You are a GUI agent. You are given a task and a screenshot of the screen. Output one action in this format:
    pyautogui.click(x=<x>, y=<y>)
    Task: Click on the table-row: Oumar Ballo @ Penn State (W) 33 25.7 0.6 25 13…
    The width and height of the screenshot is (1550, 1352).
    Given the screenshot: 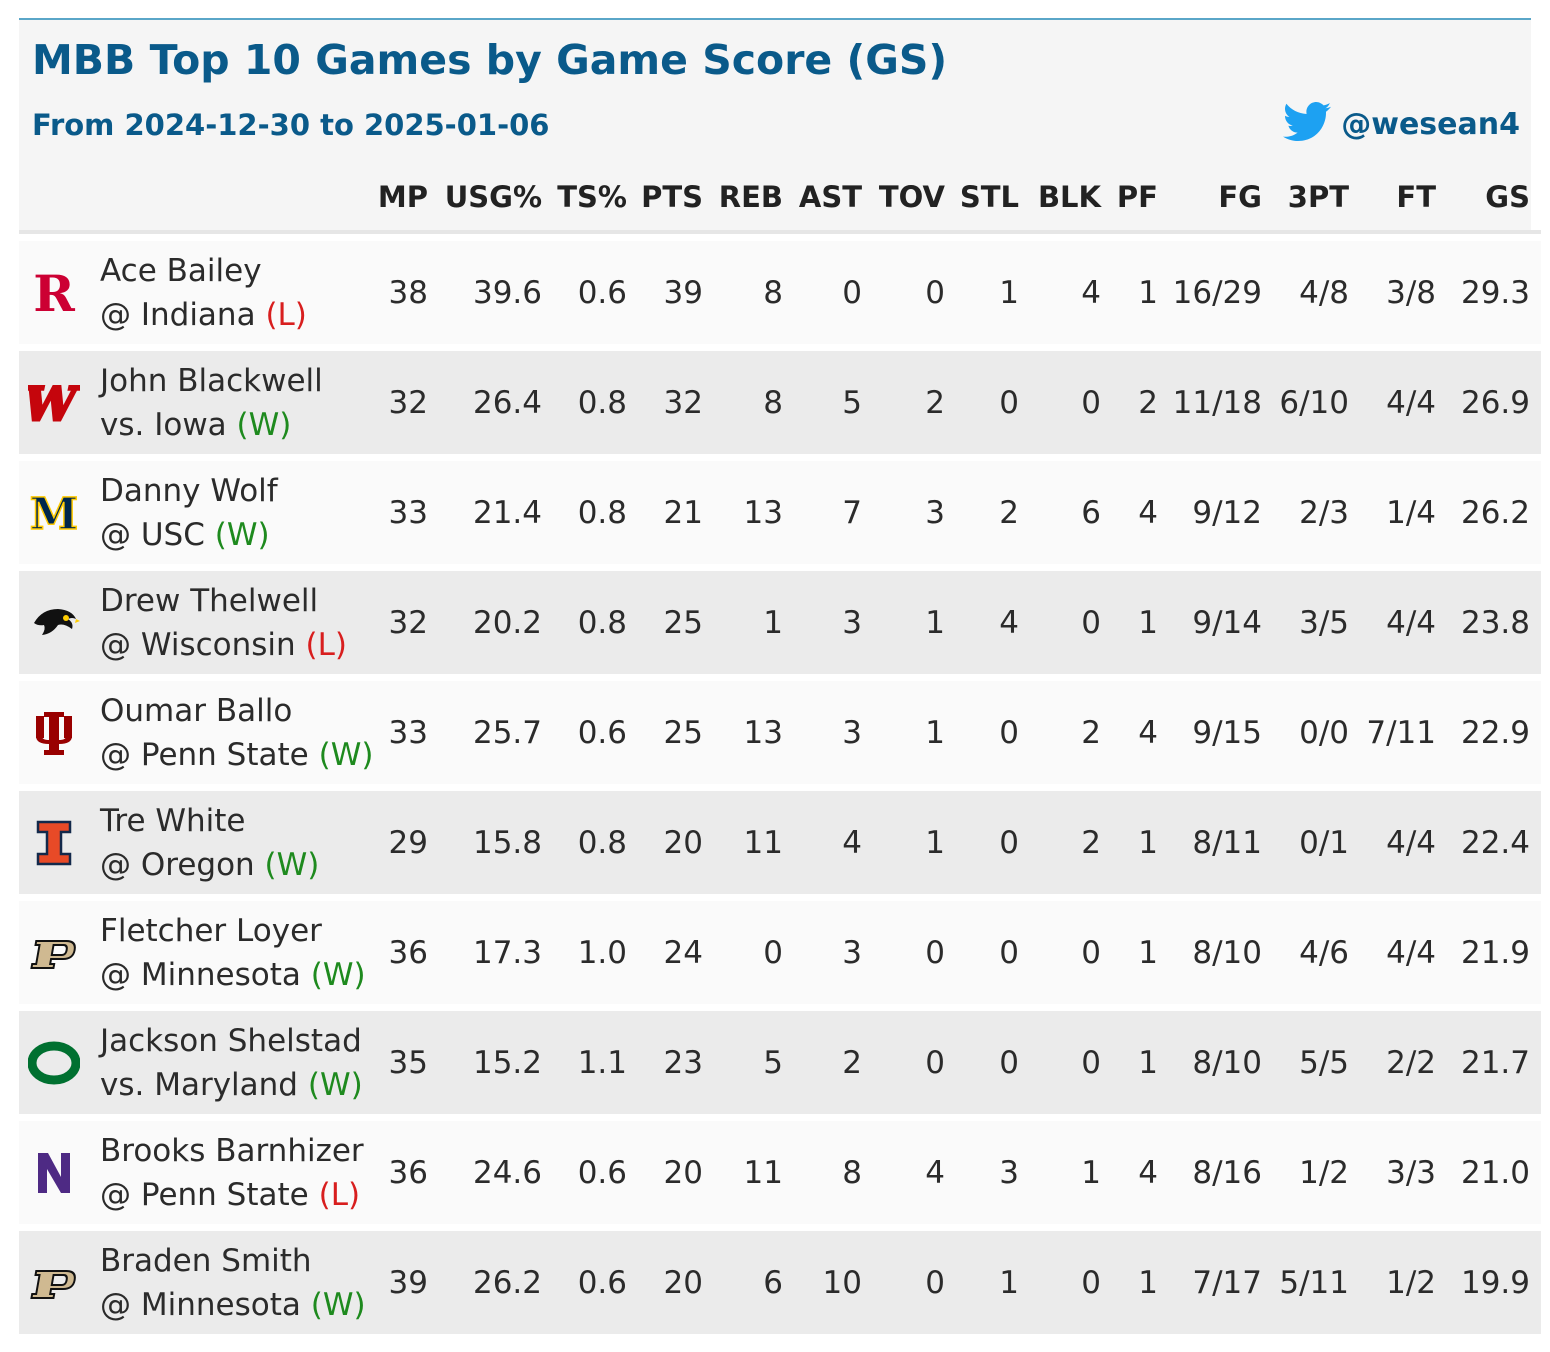 What is the action you would take?
    pyautogui.click(x=780, y=729)
    